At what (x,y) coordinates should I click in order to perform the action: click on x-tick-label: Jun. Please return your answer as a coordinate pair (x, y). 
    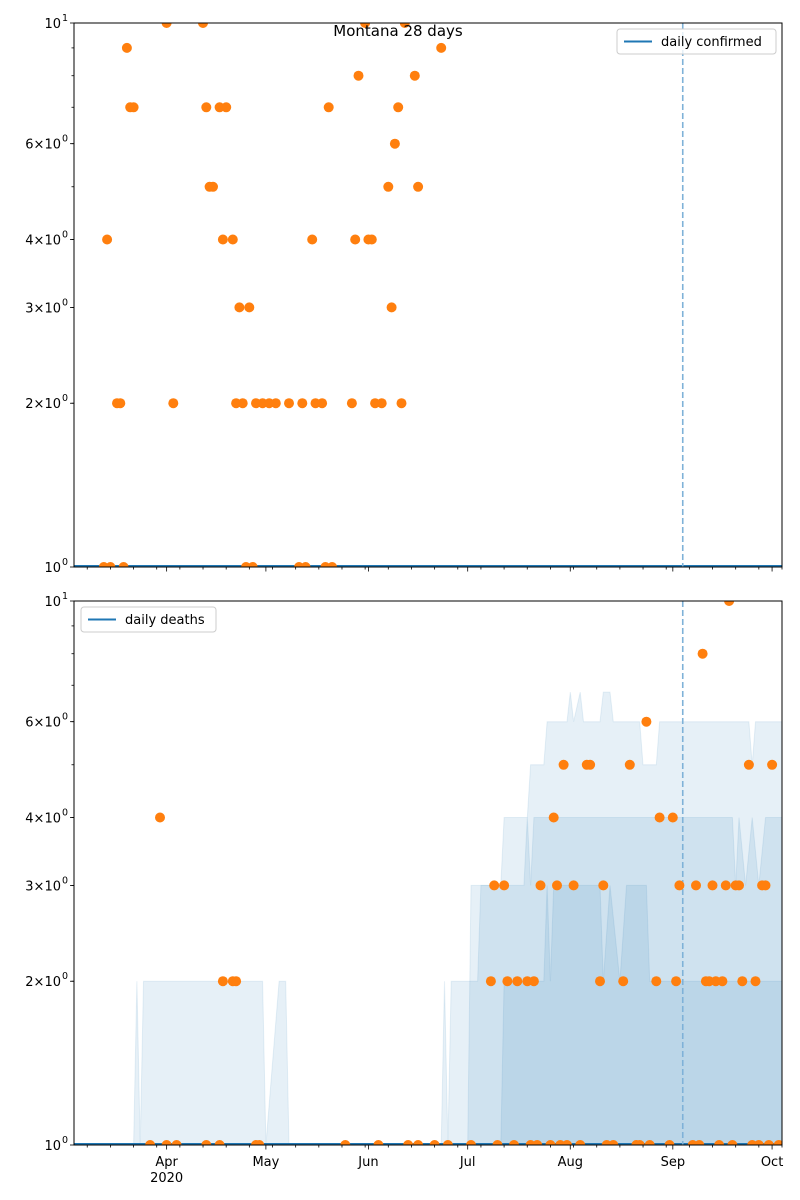
    Looking at the image, I should click on (367, 1162).